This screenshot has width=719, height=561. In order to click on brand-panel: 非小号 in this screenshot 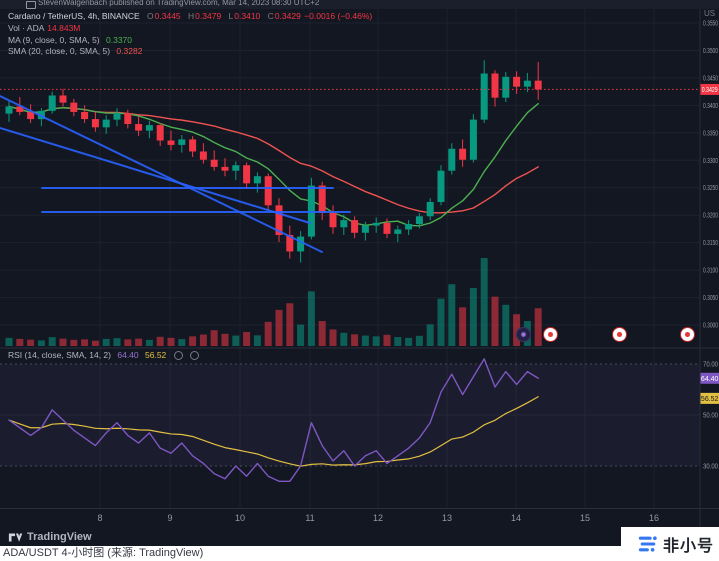, I will do `click(670, 544)`.